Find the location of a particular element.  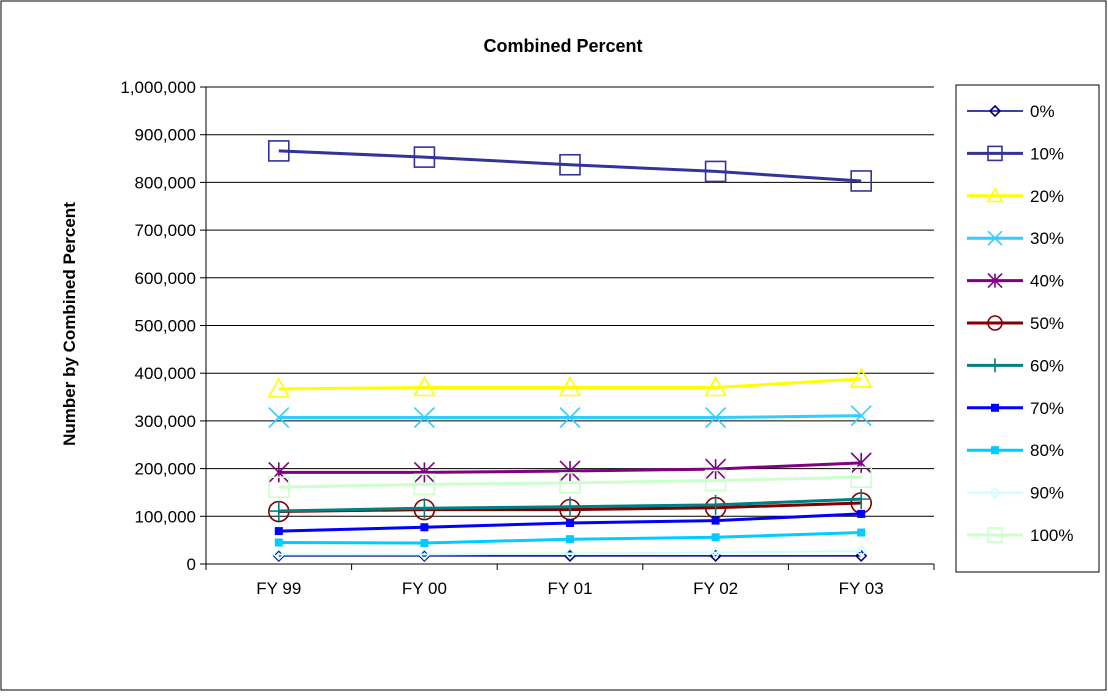

y-tick-label: 700,000 is located at coordinates (165, 230).